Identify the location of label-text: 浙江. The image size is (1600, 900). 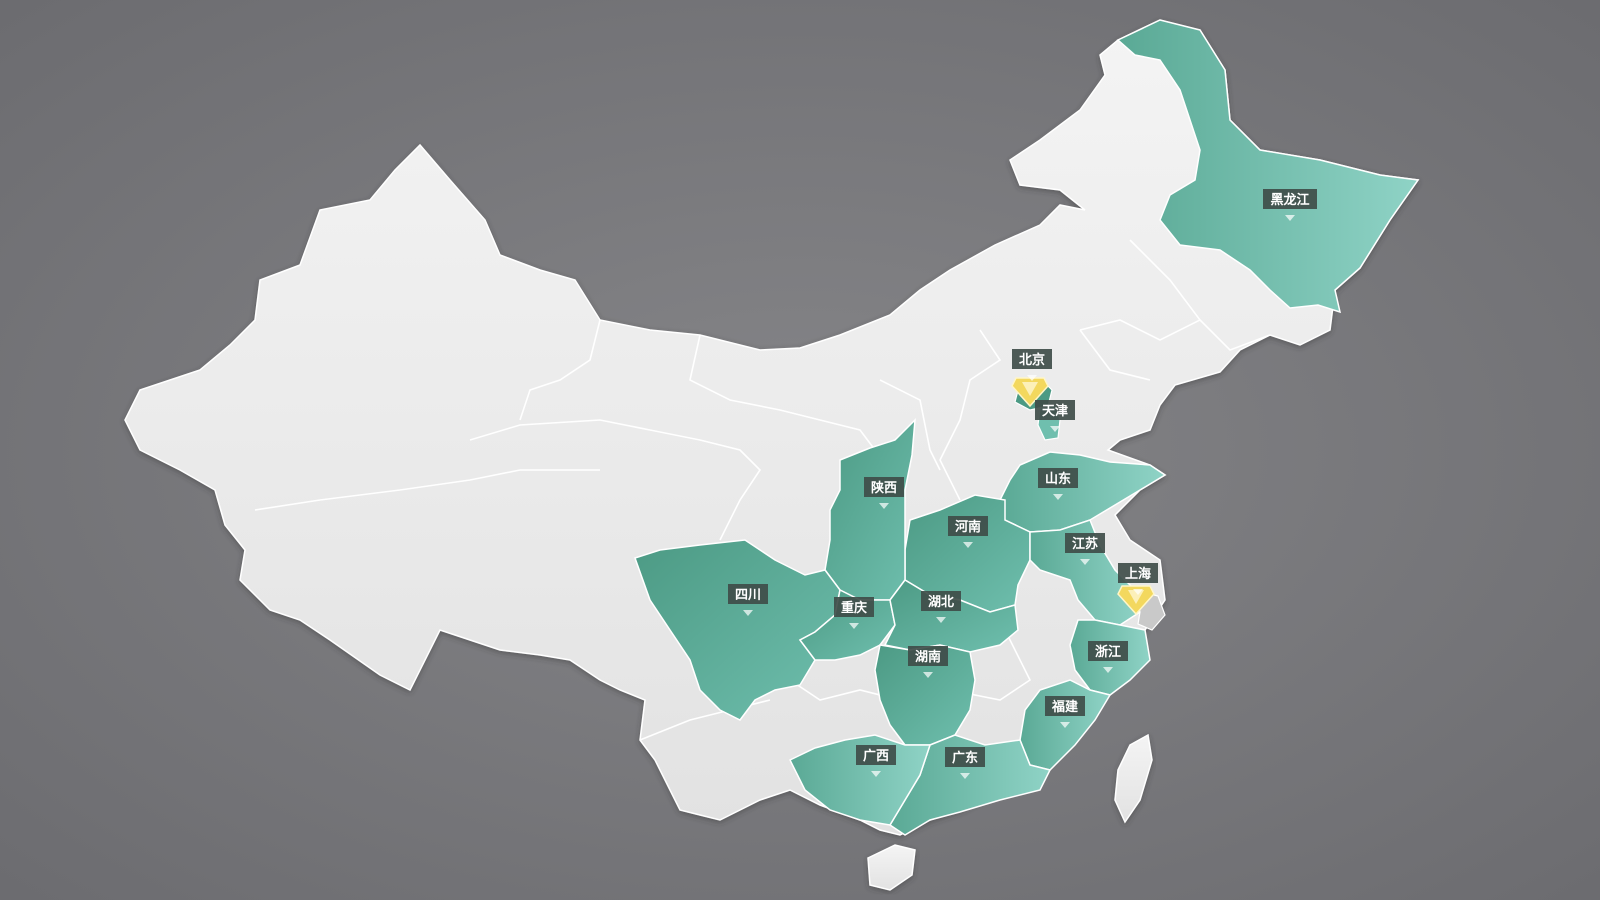
(1108, 652).